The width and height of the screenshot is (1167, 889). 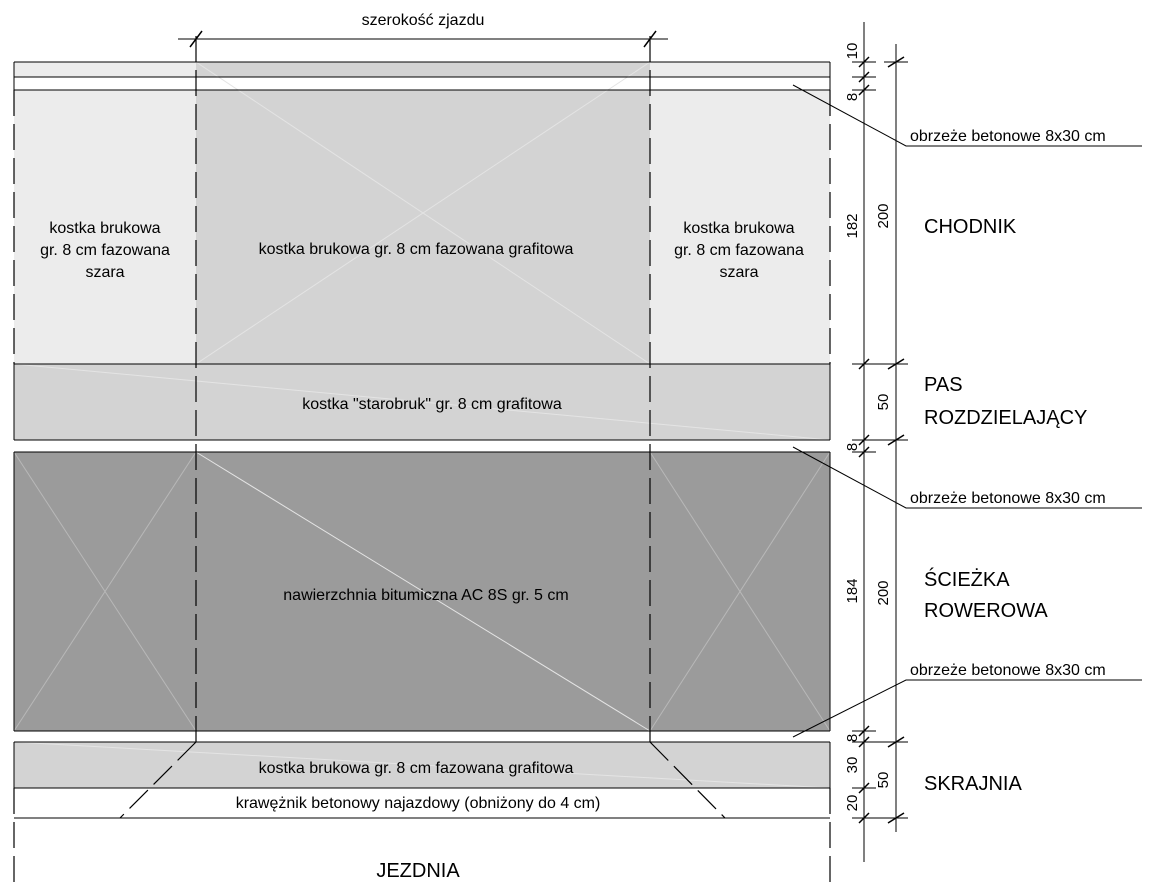 I want to click on width-dimension, so click(x=423, y=39).